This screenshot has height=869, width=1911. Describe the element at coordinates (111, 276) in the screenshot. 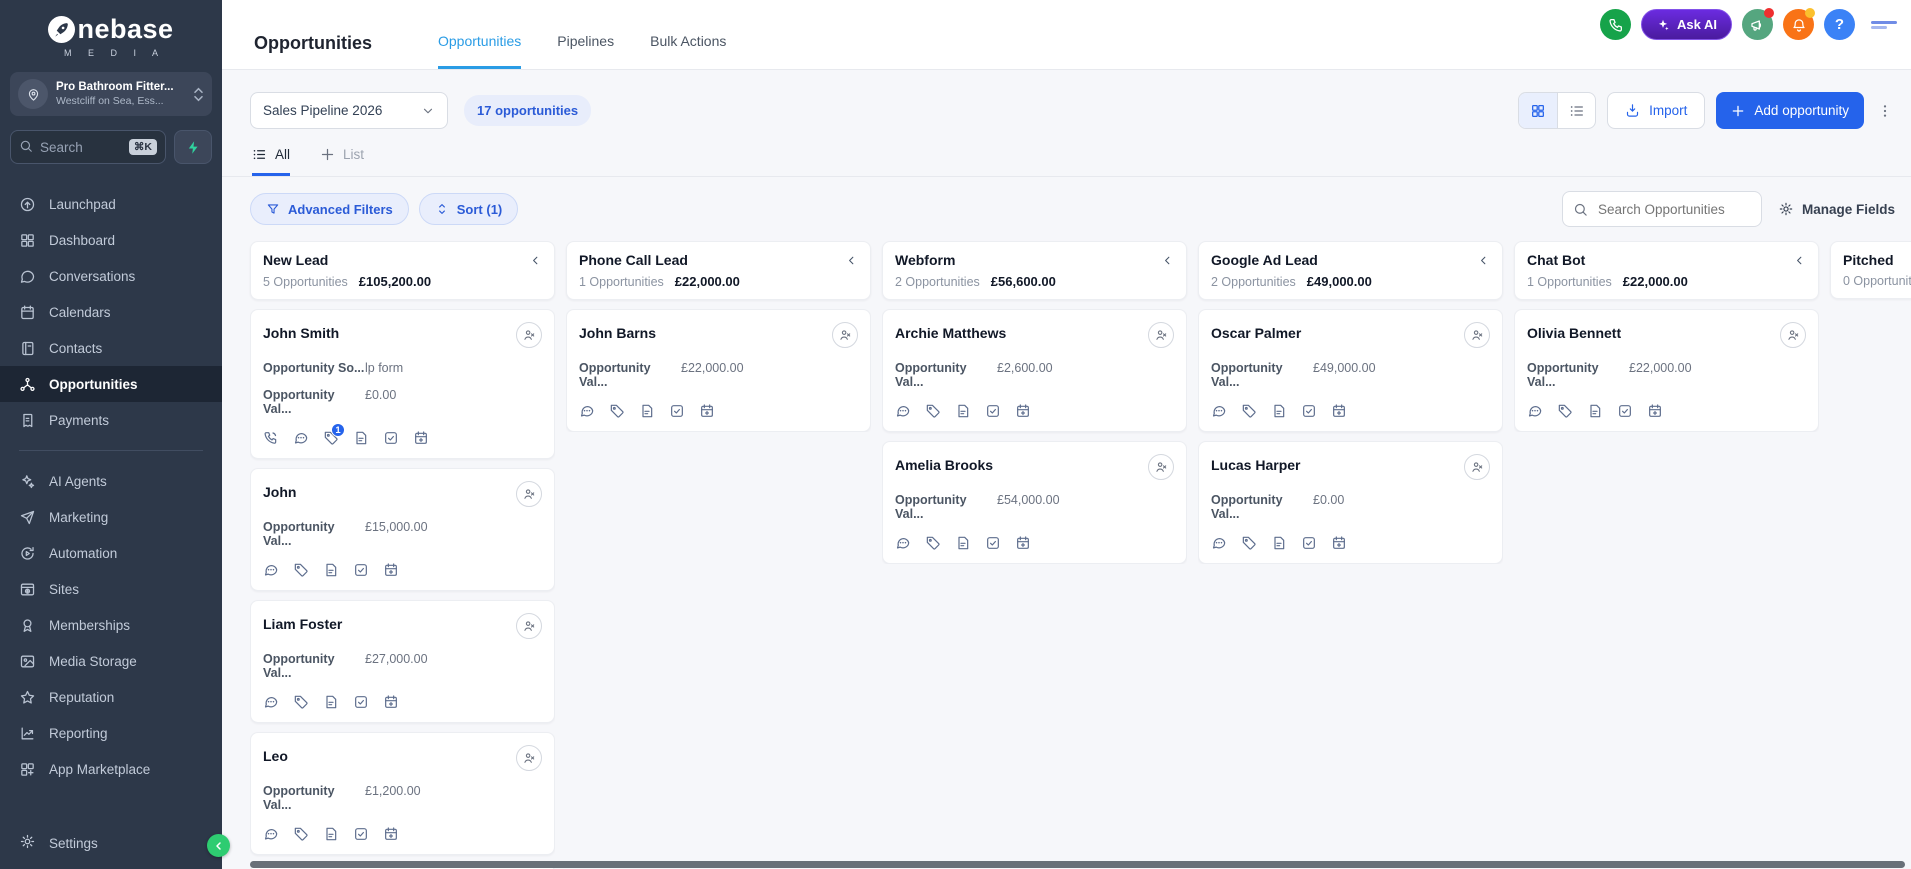

I see `sidebar-item-conversations: Conversations` at that location.